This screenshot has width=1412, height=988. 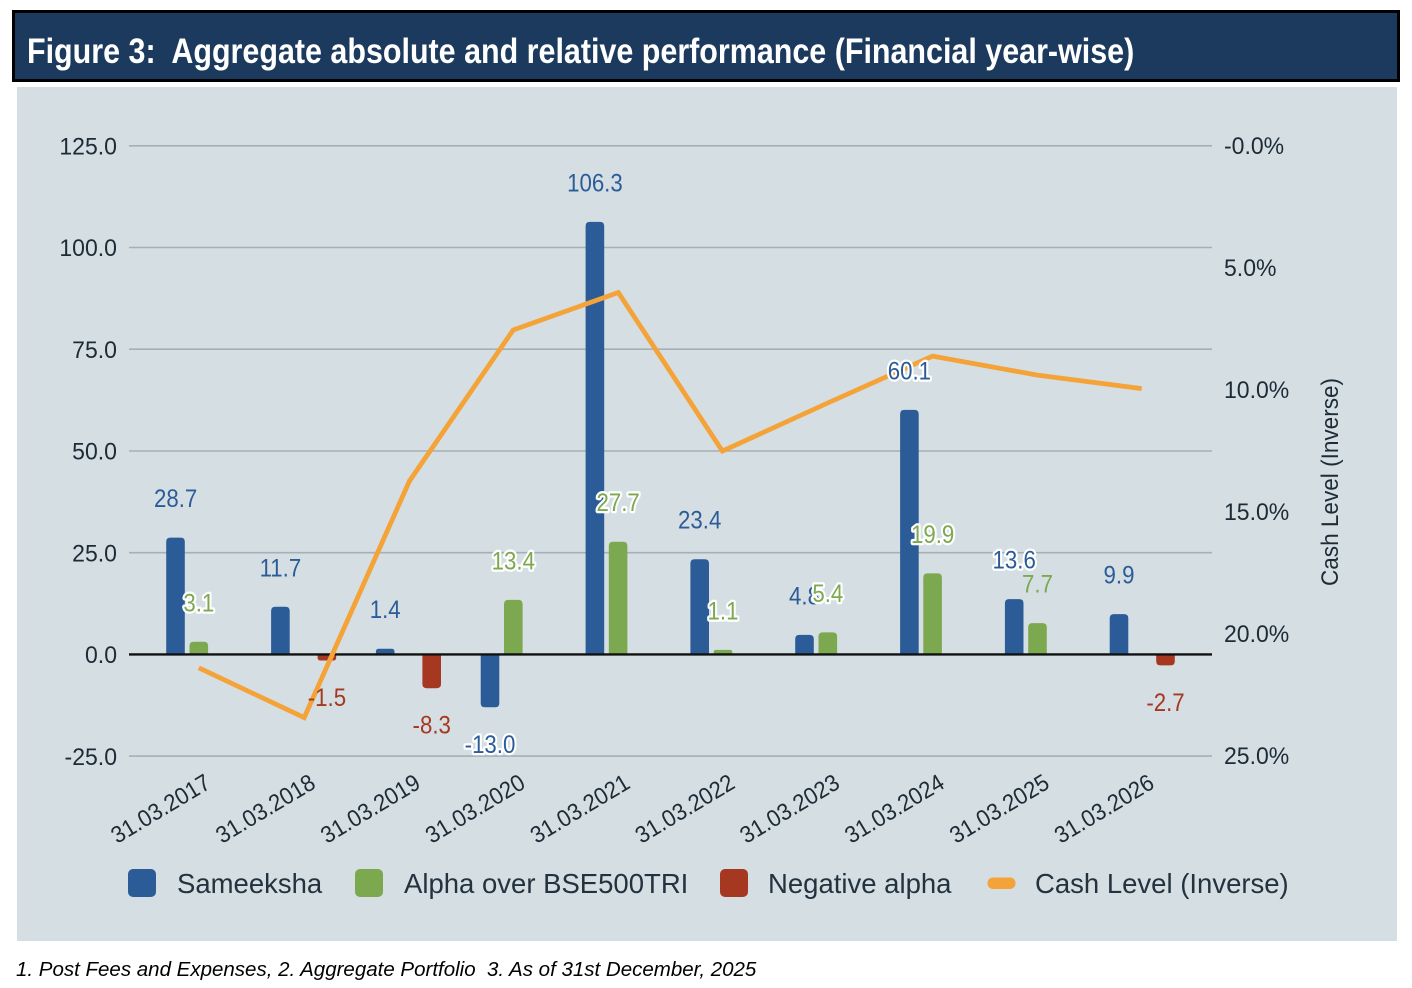 I want to click on svg-text: 13.6, so click(x=1014, y=560).